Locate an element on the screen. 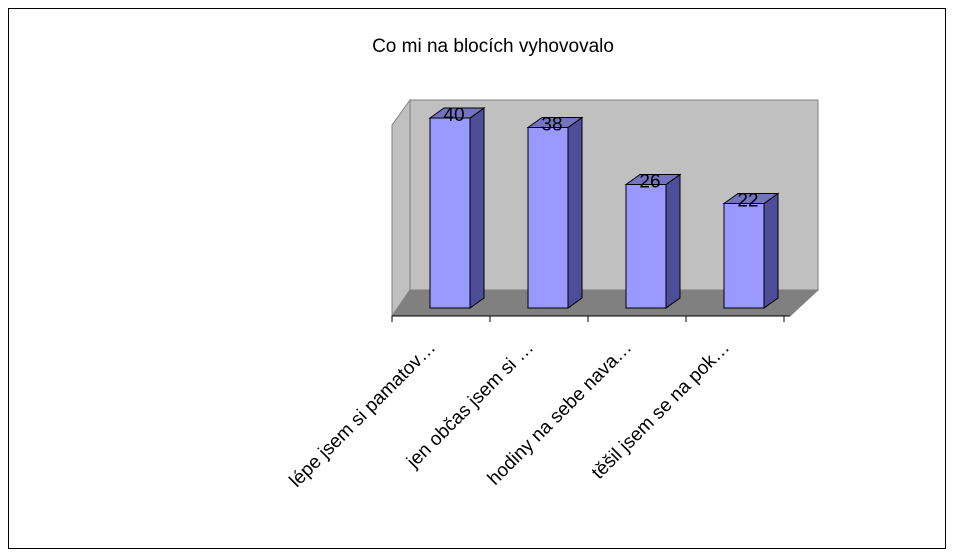  chart-title: Co mi na blocích vyhovovalo is located at coordinates (493, 46).